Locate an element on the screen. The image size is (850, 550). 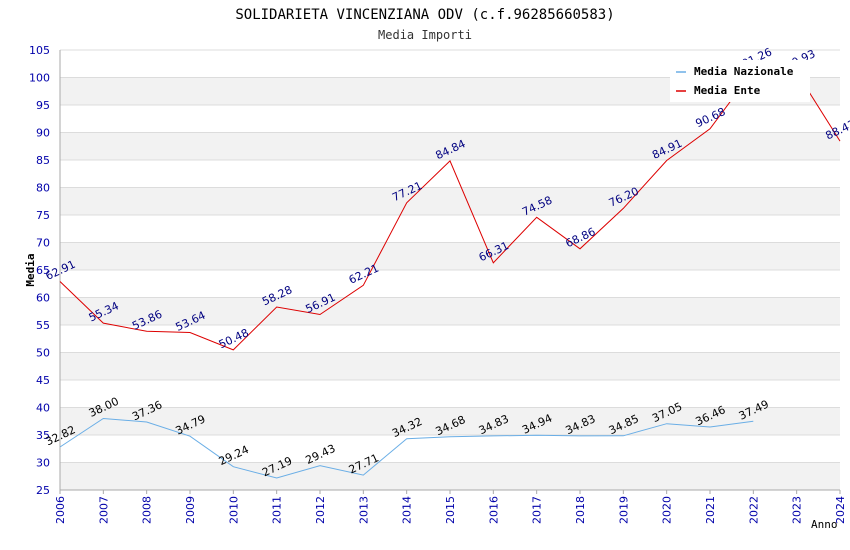
x-axis-label: Anno is located at coordinates (824, 524).